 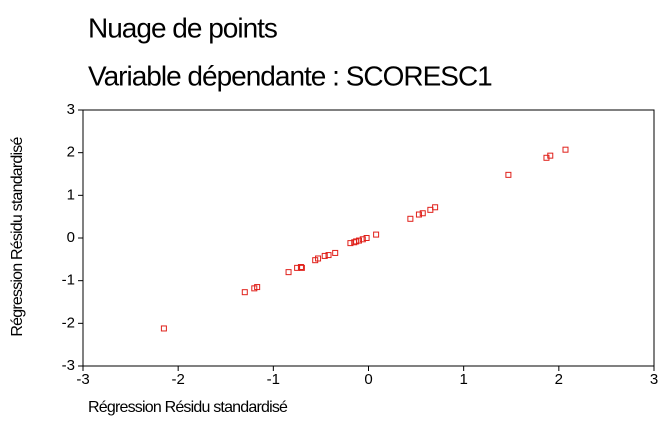 I want to click on y-tick-label: 1, so click(x=71, y=194).